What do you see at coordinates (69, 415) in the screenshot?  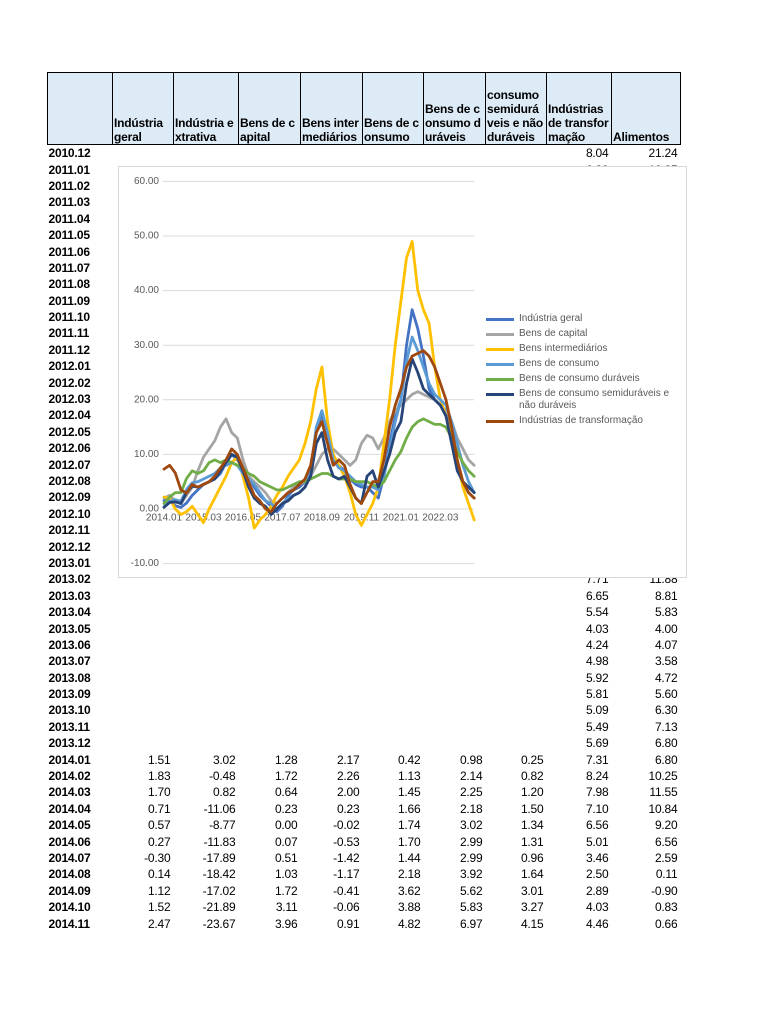 I see `row-label: 2012.04` at bounding box center [69, 415].